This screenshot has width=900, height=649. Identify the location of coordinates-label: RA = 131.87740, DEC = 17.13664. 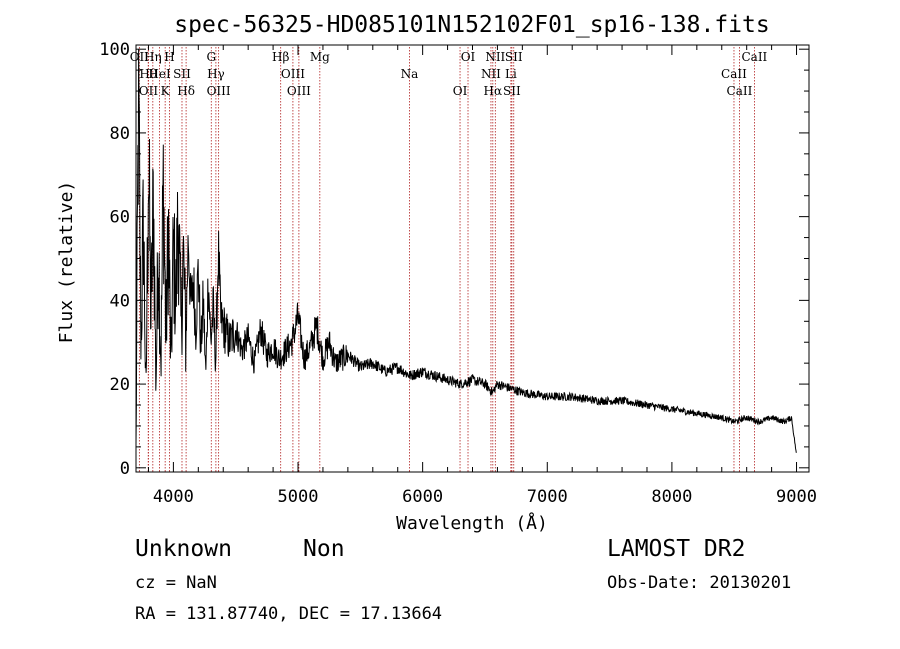
(289, 614).